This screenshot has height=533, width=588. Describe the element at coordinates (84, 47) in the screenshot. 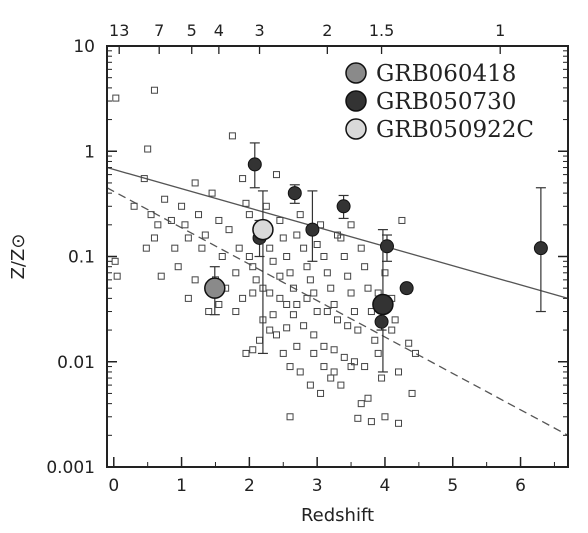

I see `y-tick-label: 10` at that location.